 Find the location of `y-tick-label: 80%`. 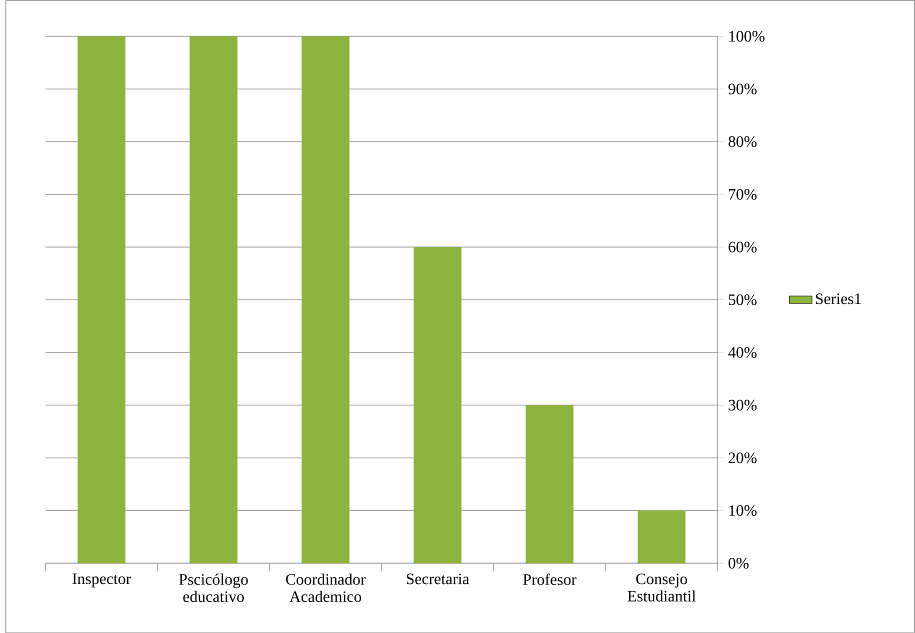

y-tick-label: 80% is located at coordinates (742, 141).